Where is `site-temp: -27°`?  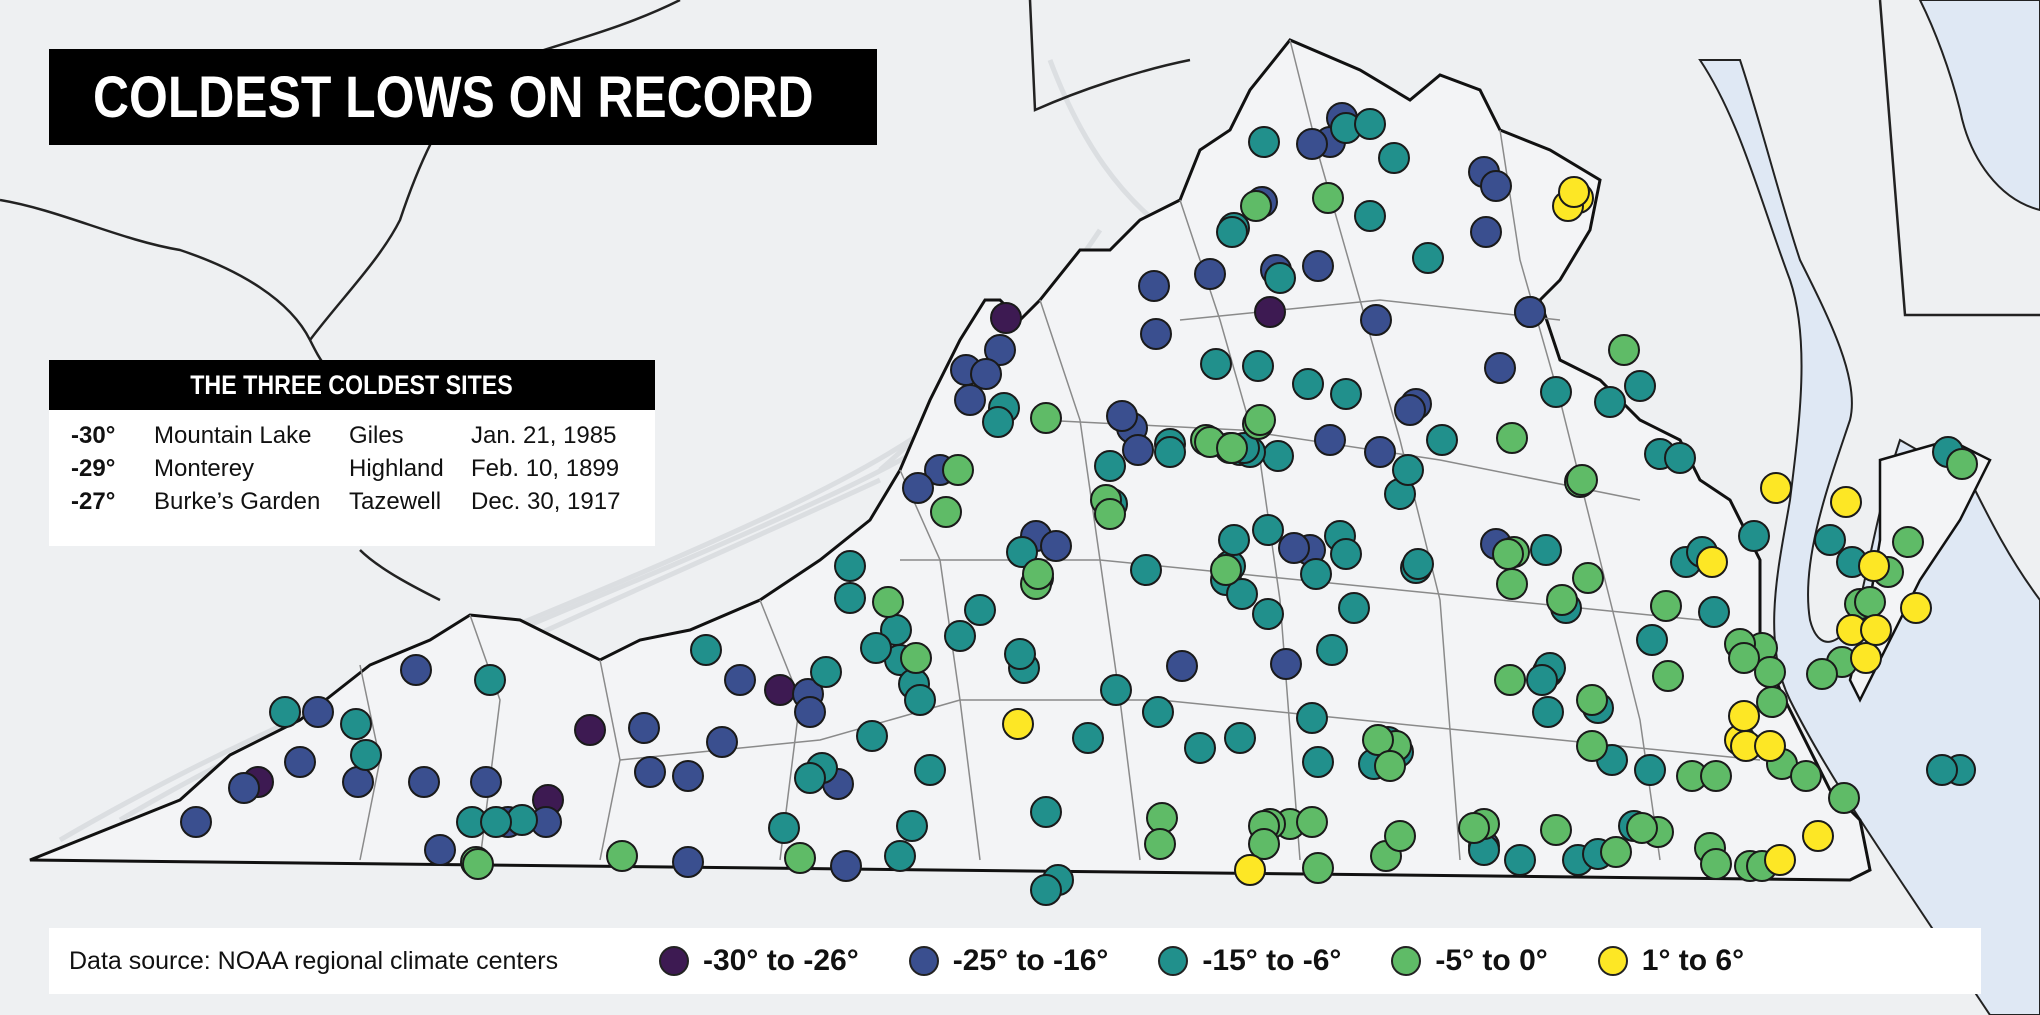 site-temp: -27° is located at coordinates (93, 501).